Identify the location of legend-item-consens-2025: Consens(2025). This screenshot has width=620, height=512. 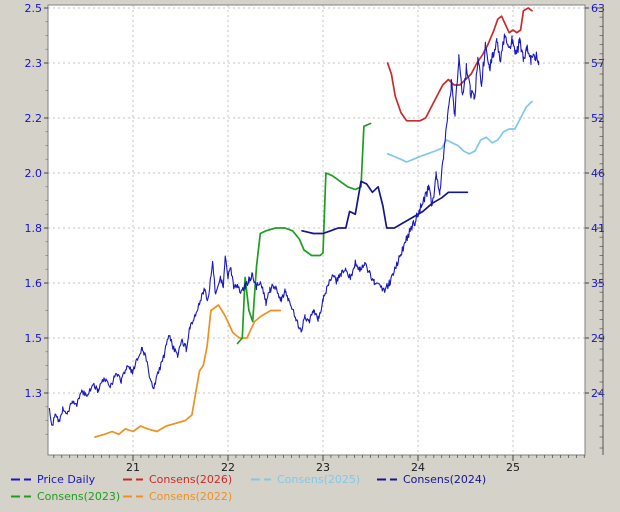
(313, 479).